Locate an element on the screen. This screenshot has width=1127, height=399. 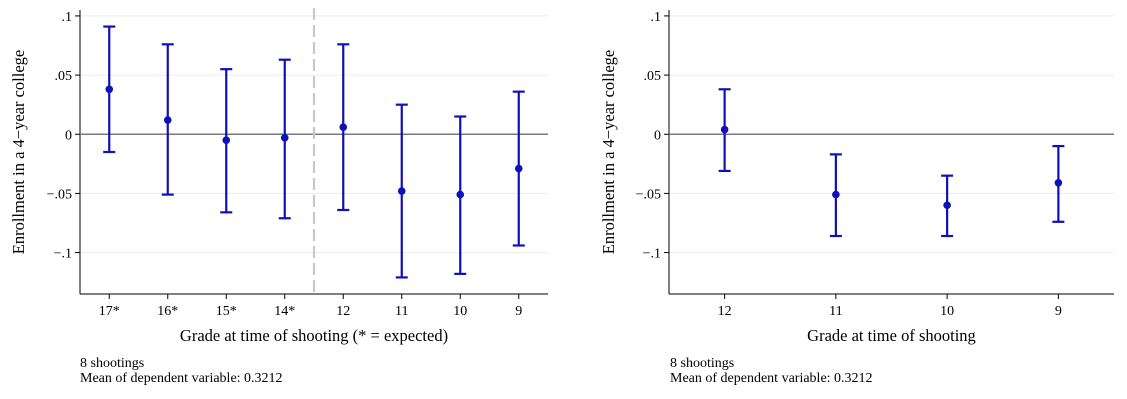
left-x-tick-label: 10 is located at coordinates (460, 311).